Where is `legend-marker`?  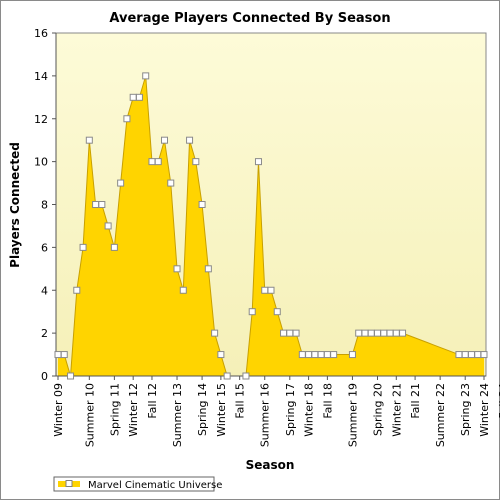
legend-marker is located at coordinates (69, 483).